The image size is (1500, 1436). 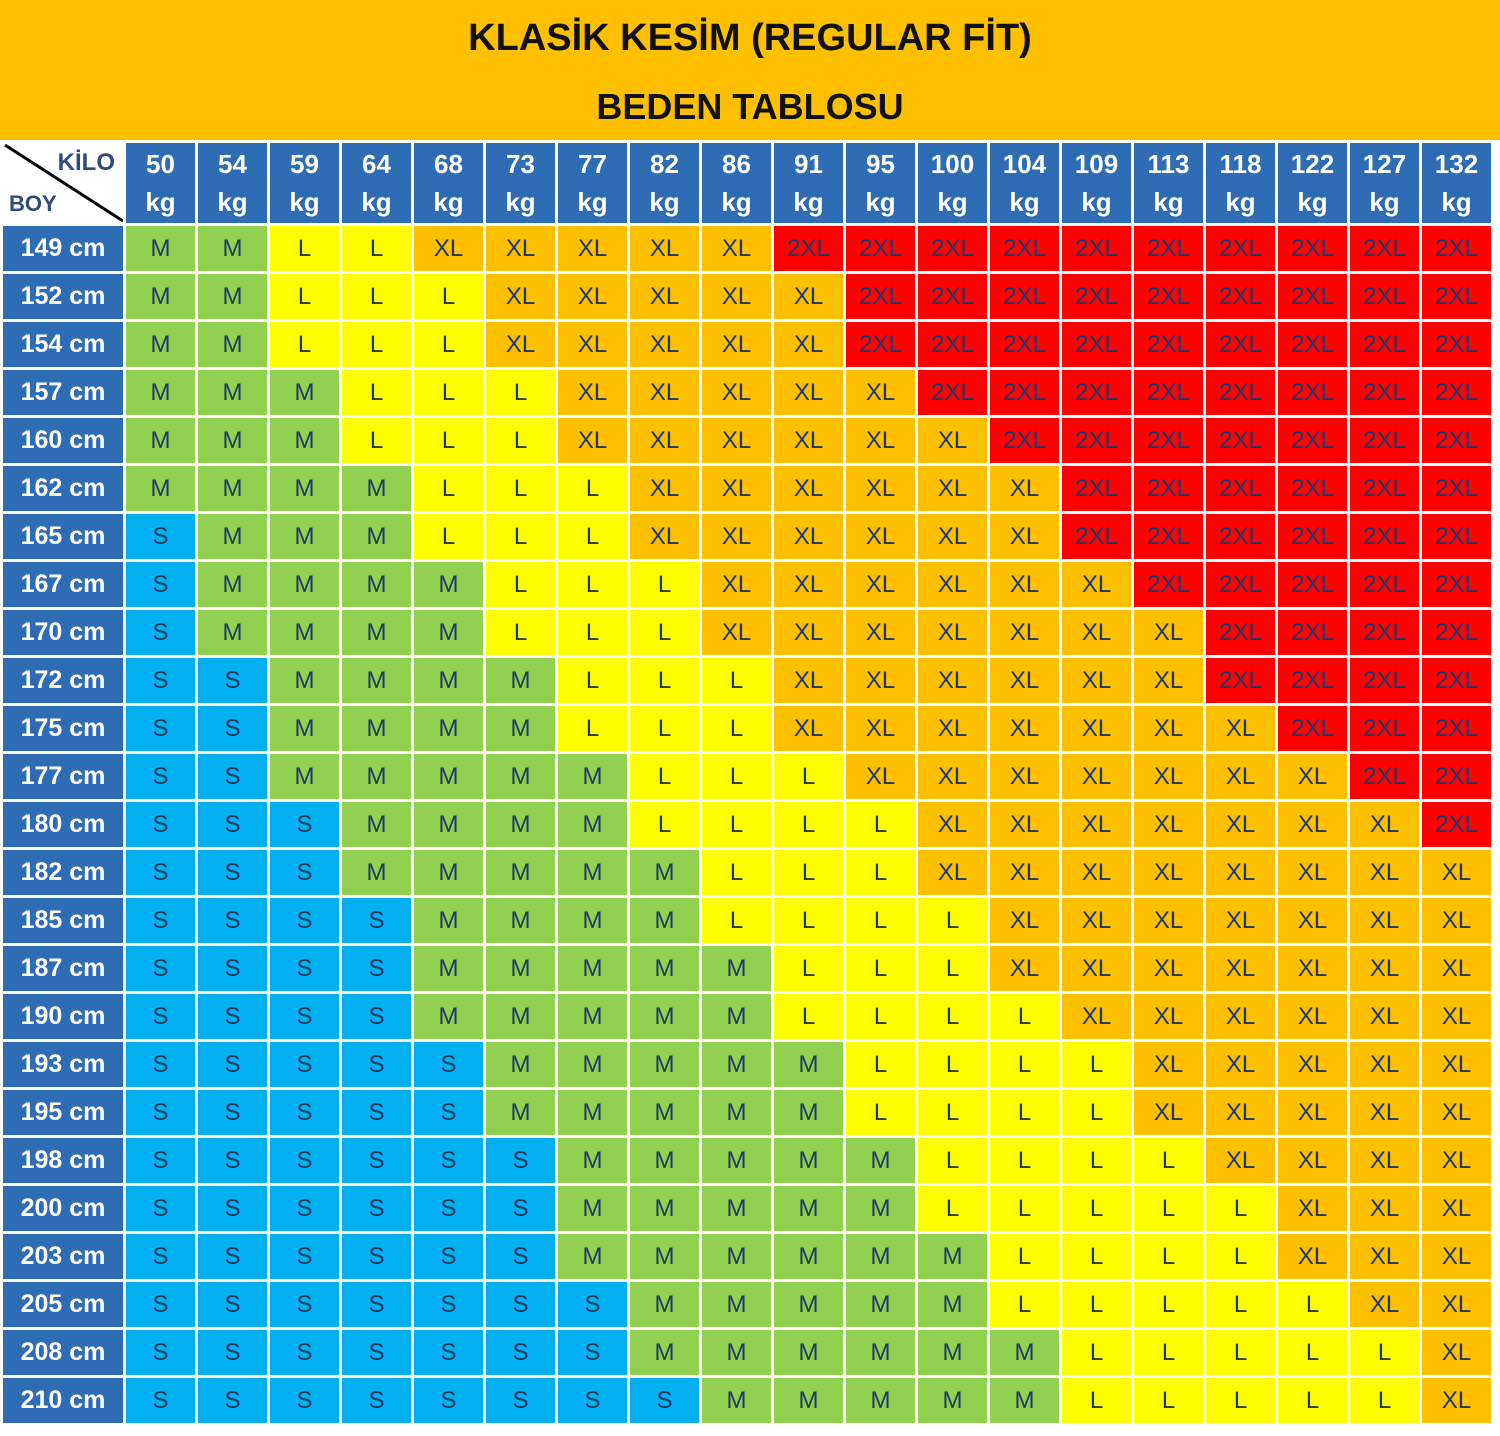 What do you see at coordinates (63, 728) in the screenshot?
I see `height-label: 175 cm` at bounding box center [63, 728].